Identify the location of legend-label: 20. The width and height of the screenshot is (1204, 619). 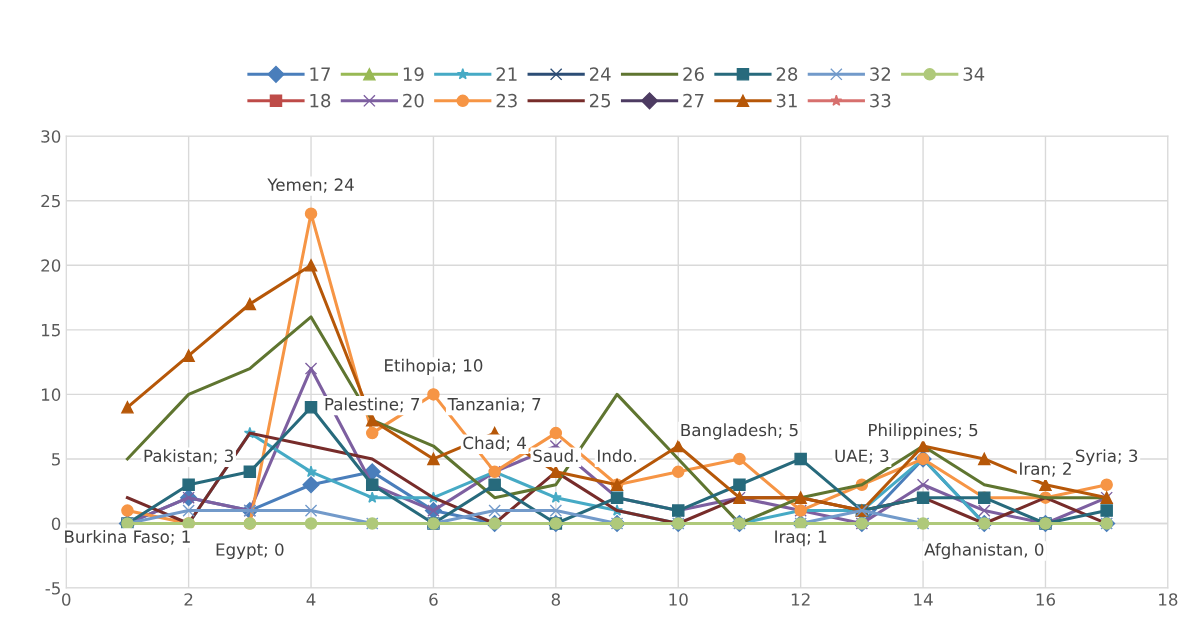
(413, 100).